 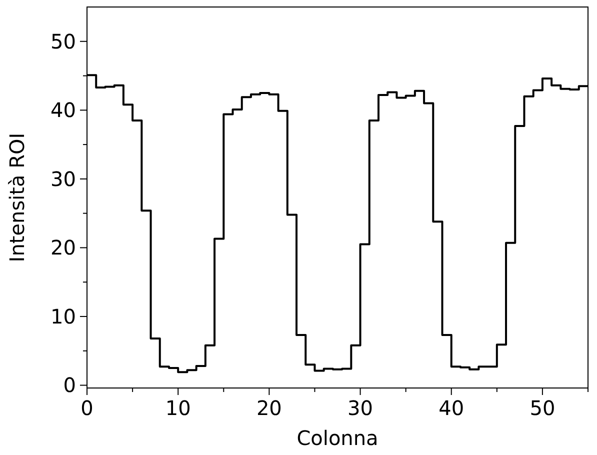 What do you see at coordinates (543, 408) in the screenshot?
I see `x-tick-label: 50` at bounding box center [543, 408].